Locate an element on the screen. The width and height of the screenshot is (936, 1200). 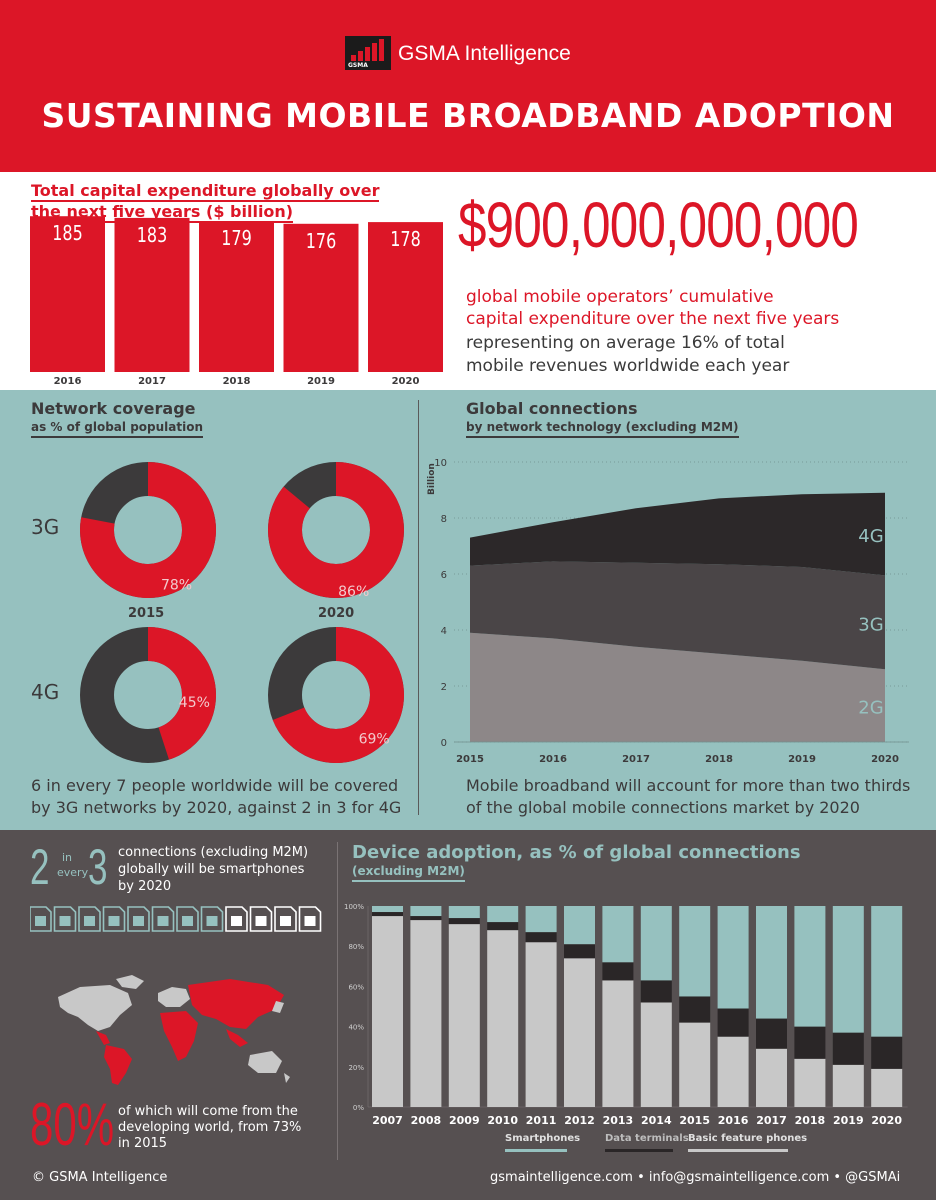
gsma-logo-icon: GSMA is located at coordinates (368, 53).